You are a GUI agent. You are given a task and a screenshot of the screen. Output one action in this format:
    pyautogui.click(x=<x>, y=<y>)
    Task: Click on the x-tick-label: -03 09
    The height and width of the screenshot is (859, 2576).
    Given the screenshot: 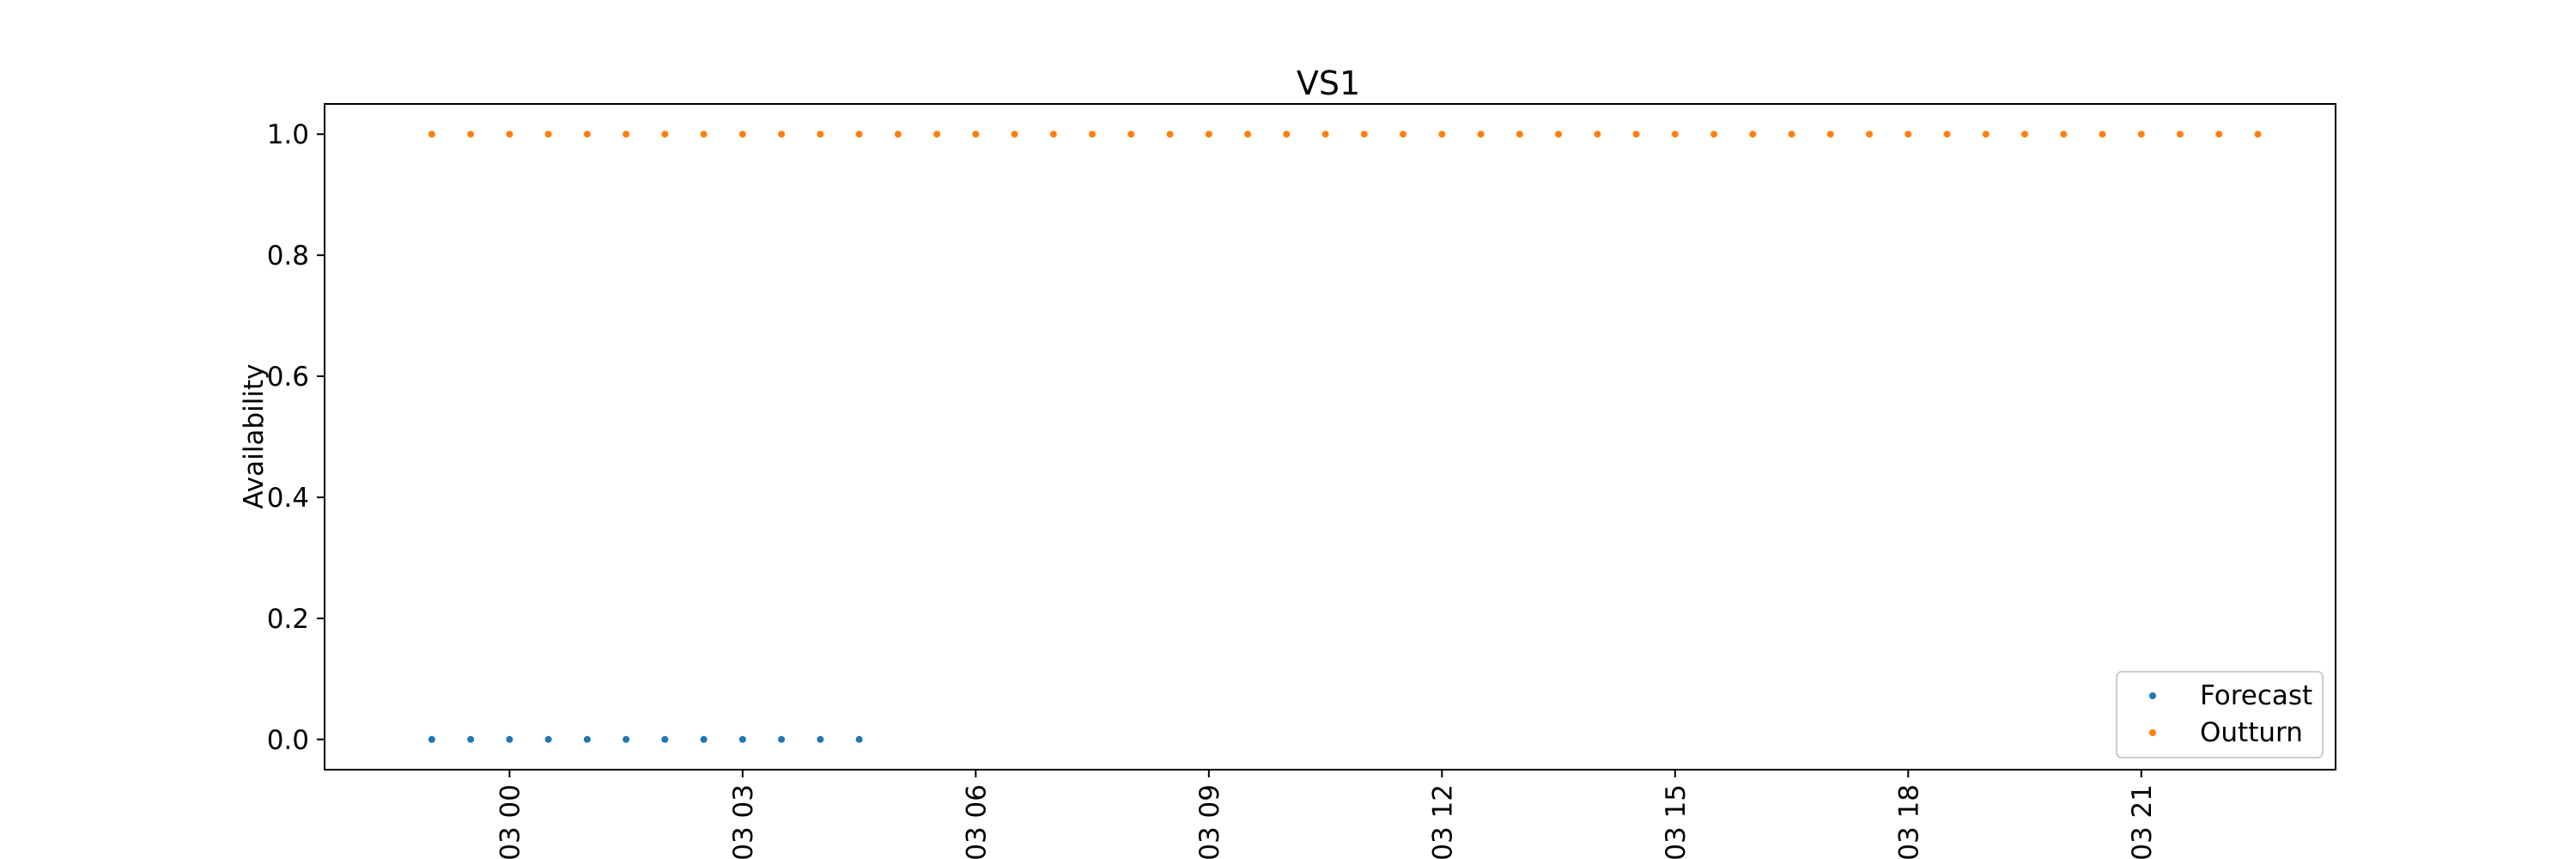 What is the action you would take?
    pyautogui.click(x=1210, y=821)
    